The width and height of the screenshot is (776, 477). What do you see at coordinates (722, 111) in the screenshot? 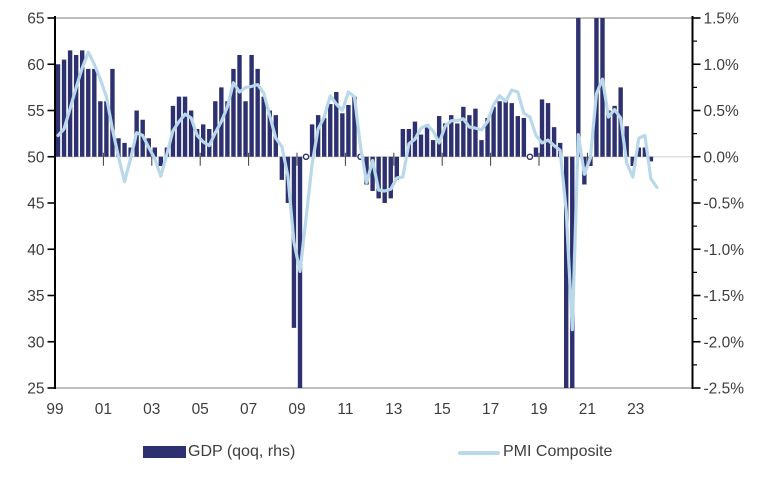
I see `svg-text: 0.5%` at bounding box center [722, 111].